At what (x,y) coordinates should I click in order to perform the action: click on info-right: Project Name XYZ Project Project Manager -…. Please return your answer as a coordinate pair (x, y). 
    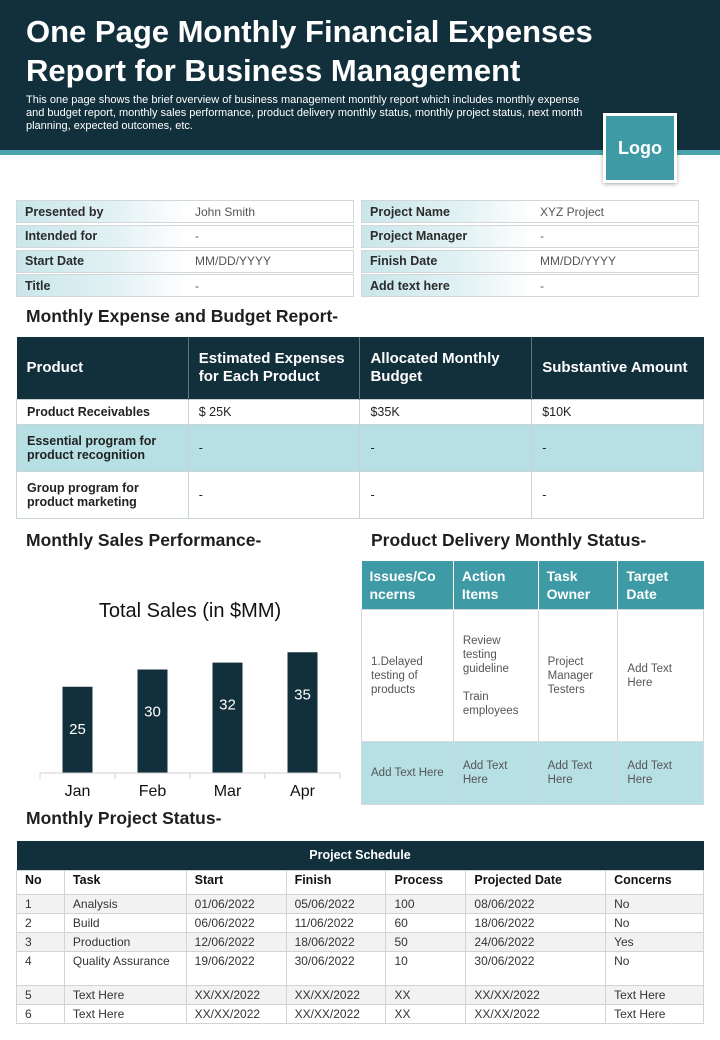
    Looking at the image, I should click on (530, 249).